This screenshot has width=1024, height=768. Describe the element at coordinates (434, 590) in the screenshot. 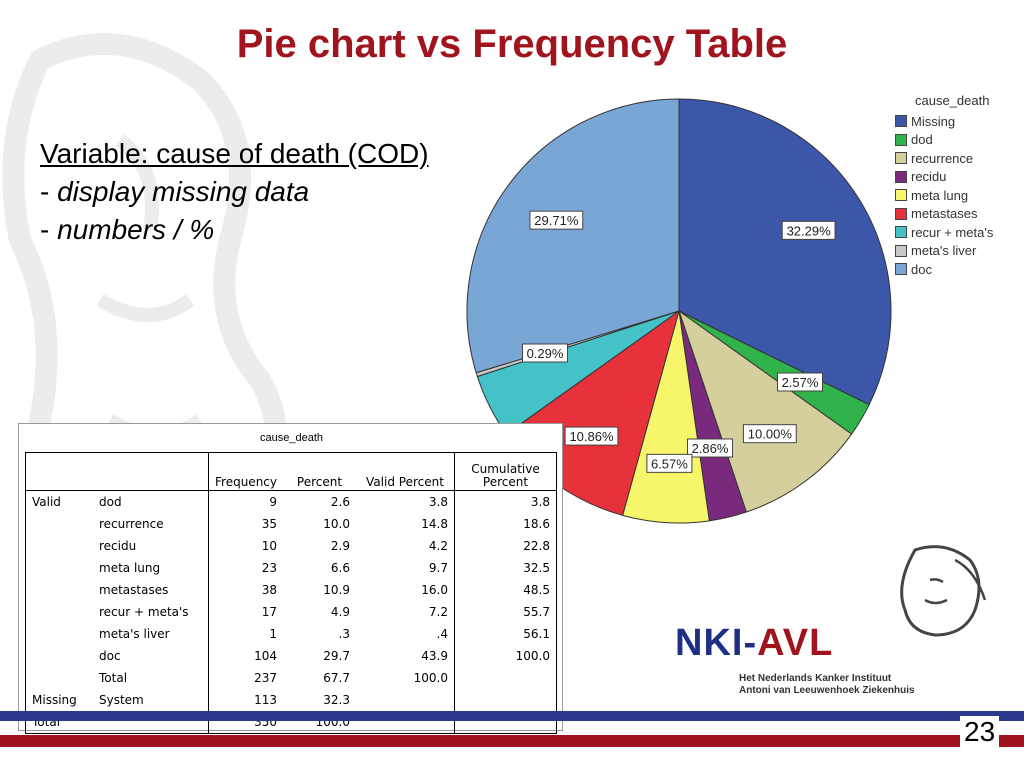

I see `cell-valid-percent: 16.0` at that location.